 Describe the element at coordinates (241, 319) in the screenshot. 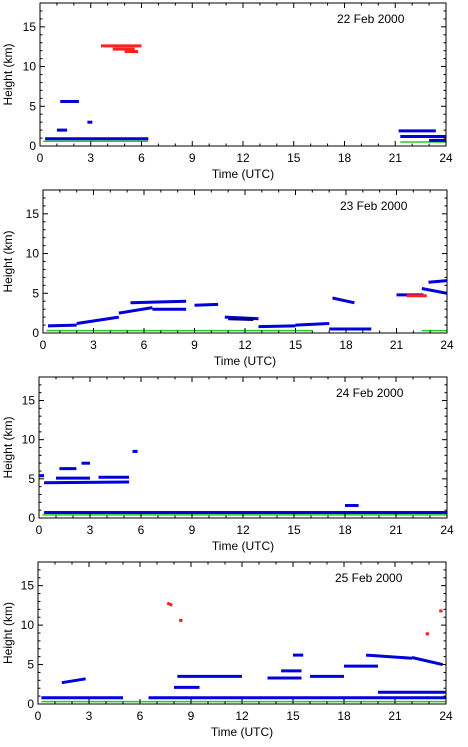

I see `data-mark-dark` at that location.